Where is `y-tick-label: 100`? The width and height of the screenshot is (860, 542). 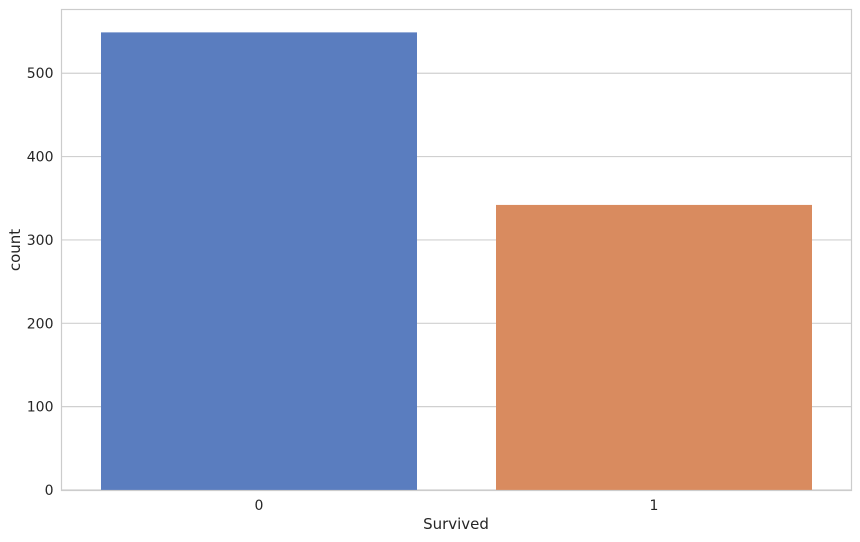 y-tick-label: 100 is located at coordinates (40, 408).